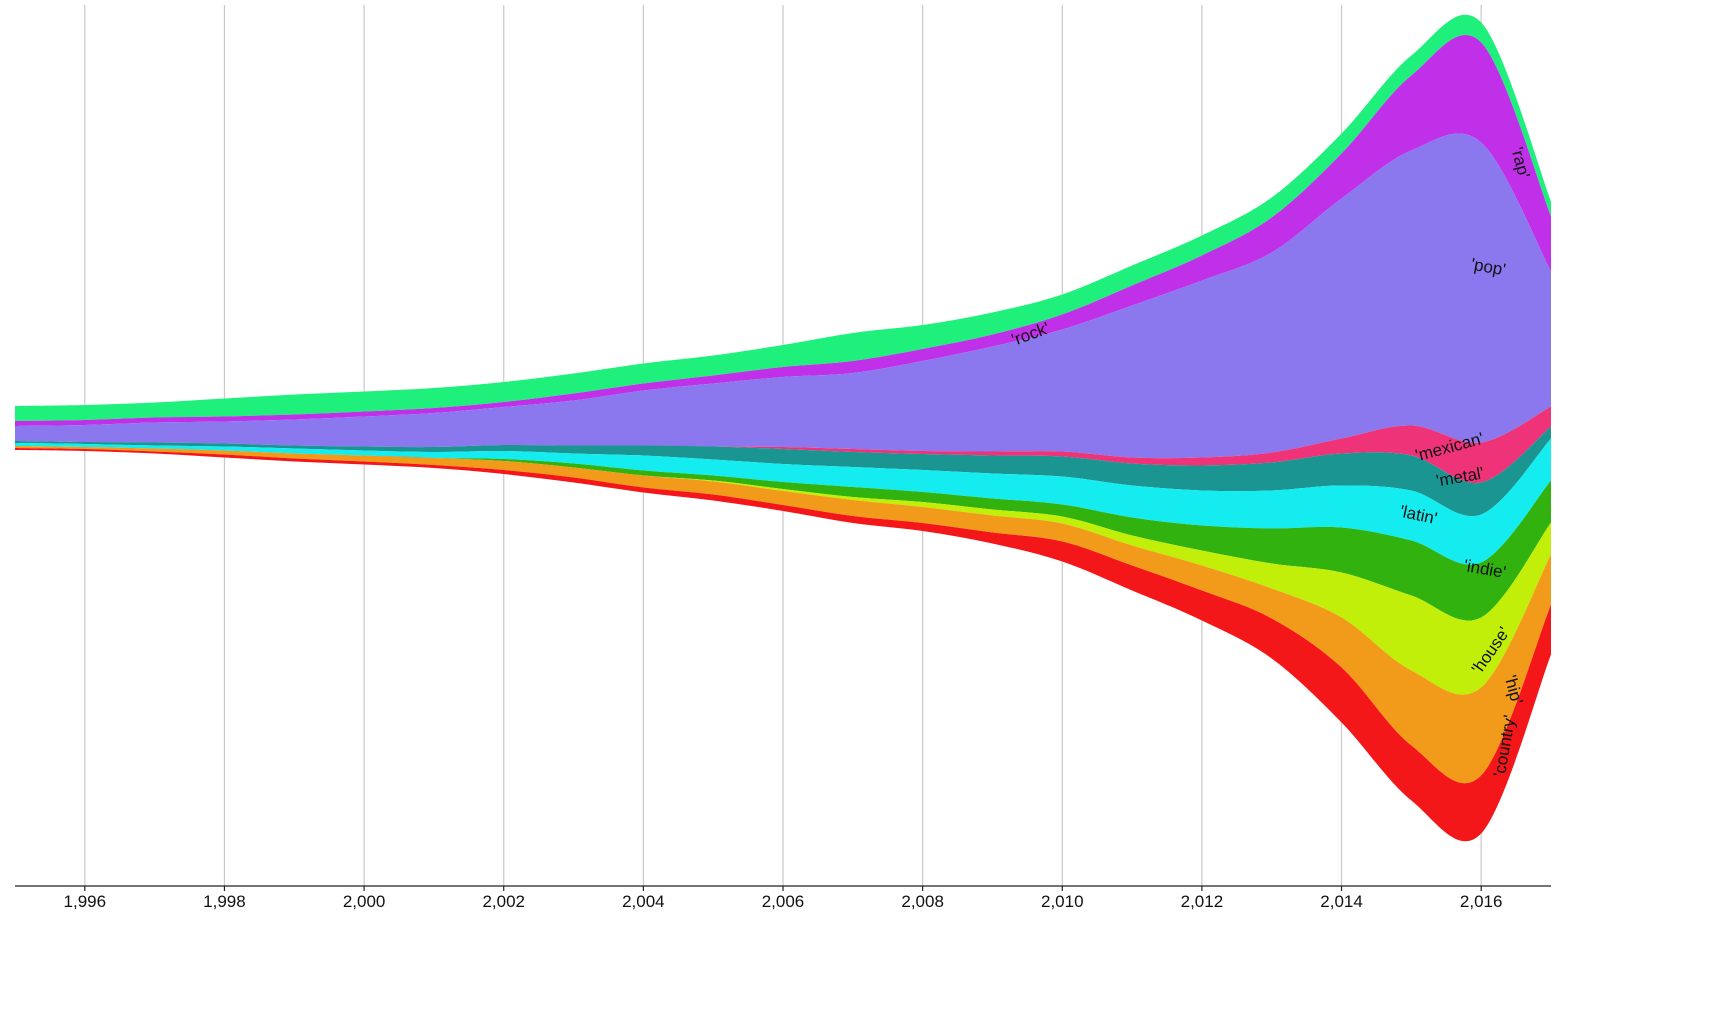 The width and height of the screenshot is (1728, 1025). I want to click on x-tick-label: 2,002, so click(503, 901).